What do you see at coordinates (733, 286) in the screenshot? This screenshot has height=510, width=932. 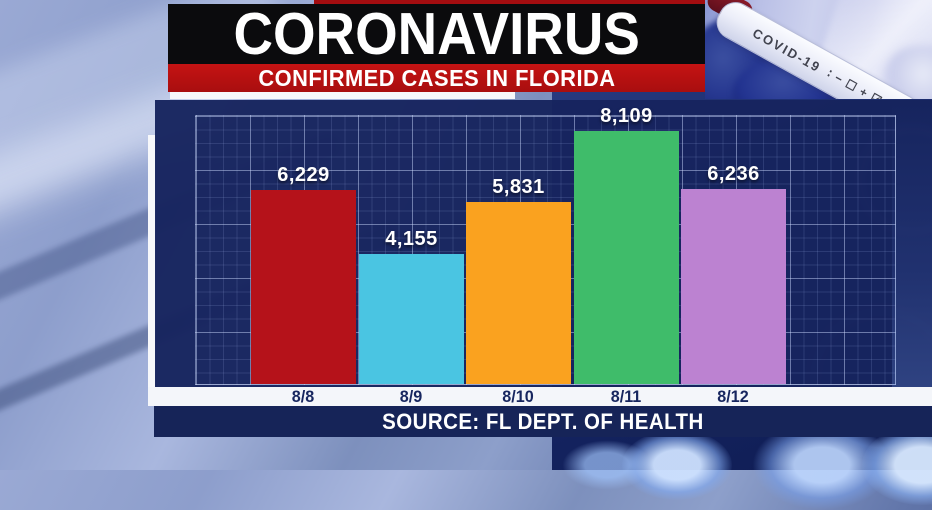 I see `bar-8/12` at bounding box center [733, 286].